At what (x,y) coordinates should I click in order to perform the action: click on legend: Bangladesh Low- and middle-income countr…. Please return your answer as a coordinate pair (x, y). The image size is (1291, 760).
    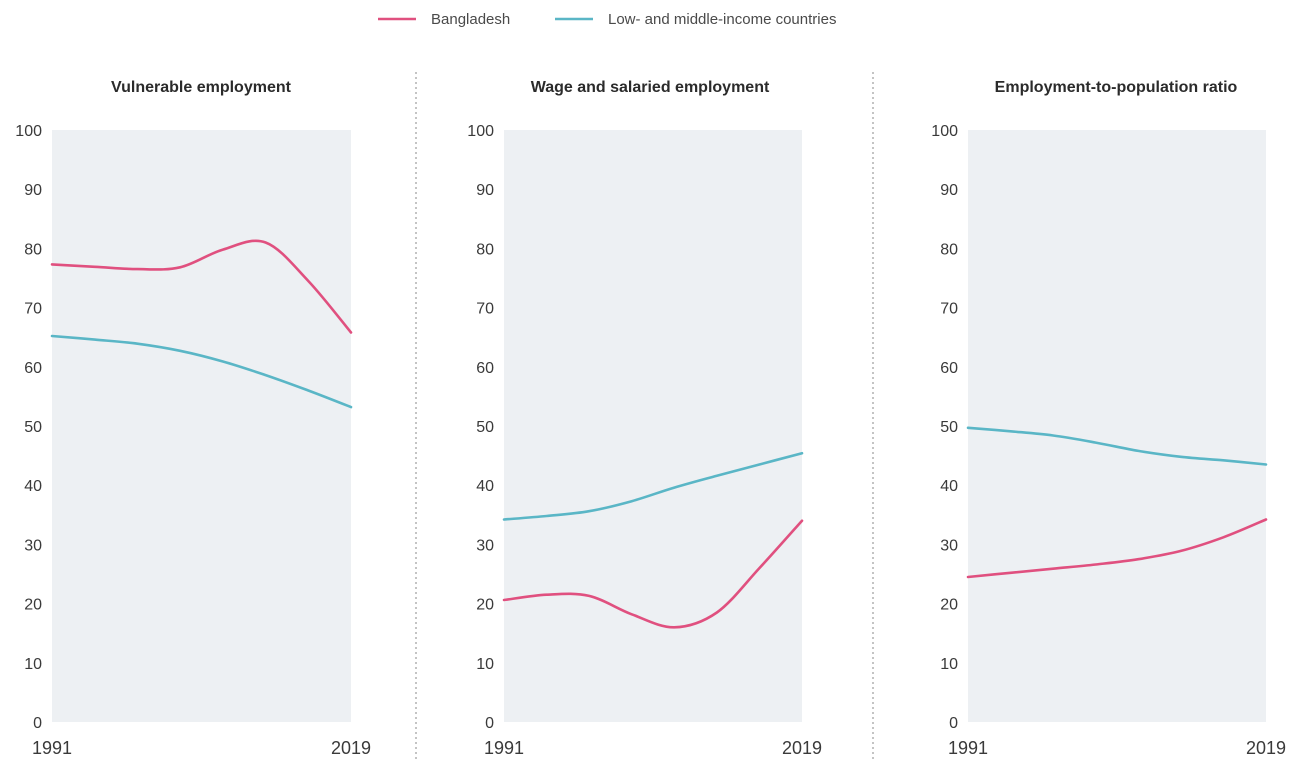
    Looking at the image, I should click on (607, 19).